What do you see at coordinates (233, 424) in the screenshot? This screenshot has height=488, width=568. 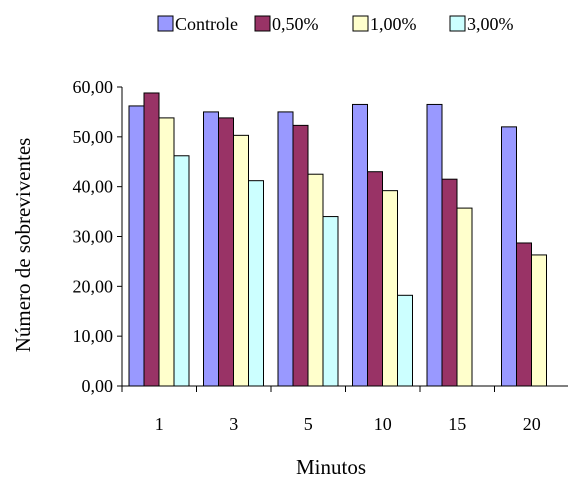 I see `x-tick-label: 3` at bounding box center [233, 424].